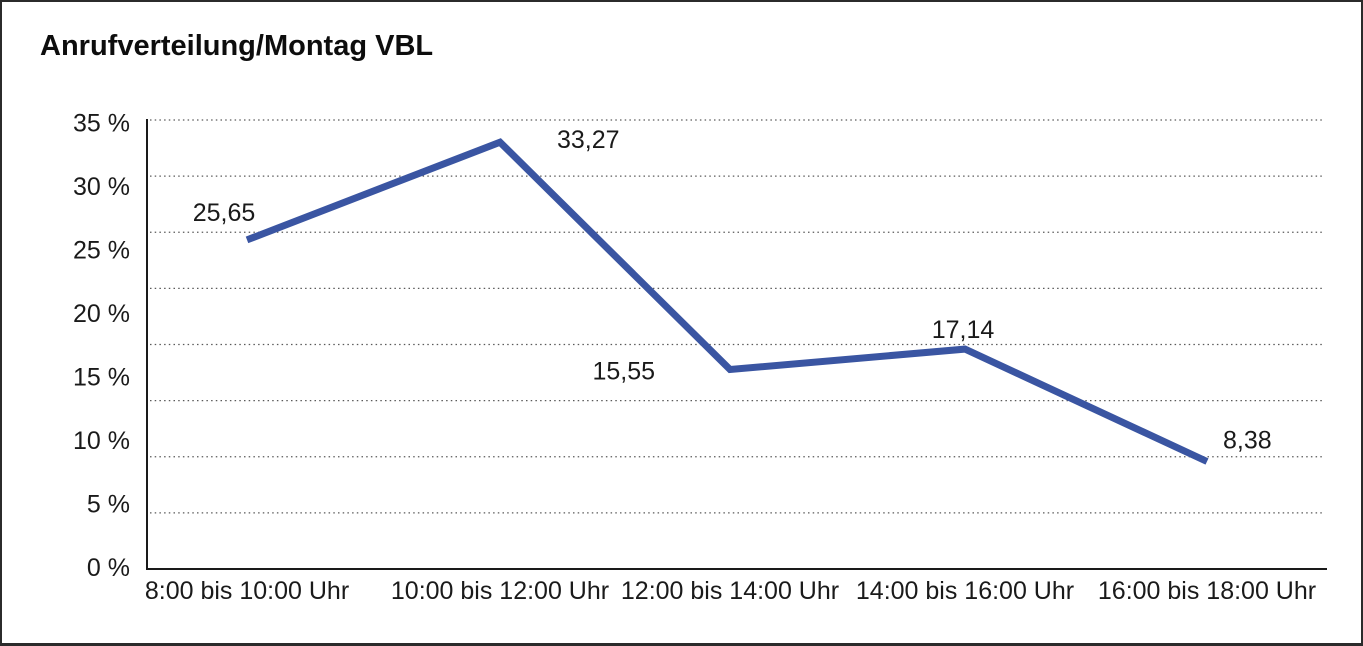 Image resolution: width=1363 pixels, height=646 pixels. I want to click on y-tick-label: 5 %, so click(108, 504).